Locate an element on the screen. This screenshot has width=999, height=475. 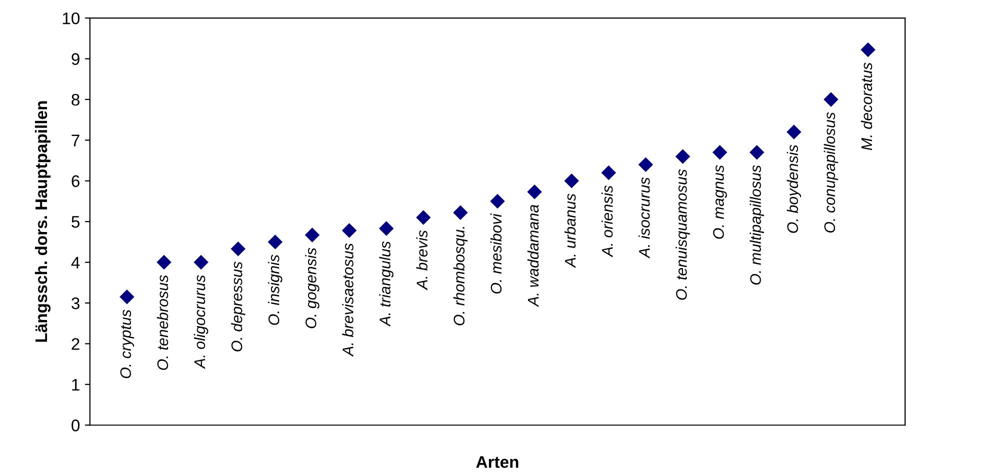
y-tick-label: 2 is located at coordinates (76, 344).